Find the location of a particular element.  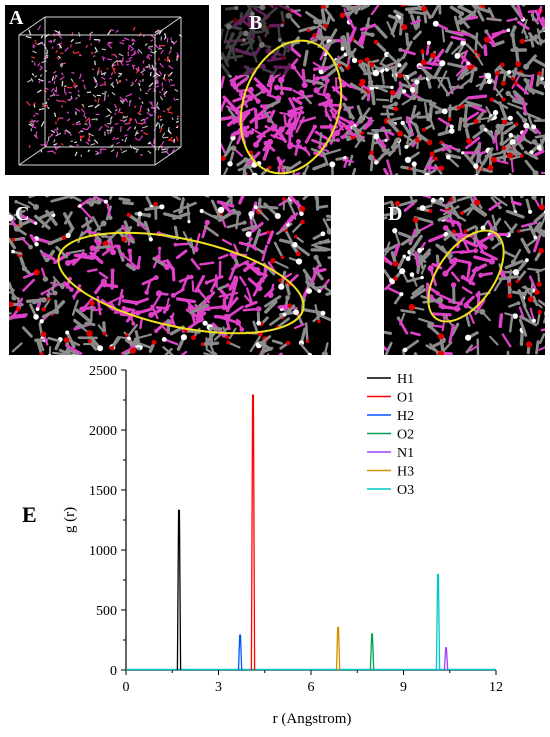

y-tick-label: 2000 is located at coordinates (103, 431).